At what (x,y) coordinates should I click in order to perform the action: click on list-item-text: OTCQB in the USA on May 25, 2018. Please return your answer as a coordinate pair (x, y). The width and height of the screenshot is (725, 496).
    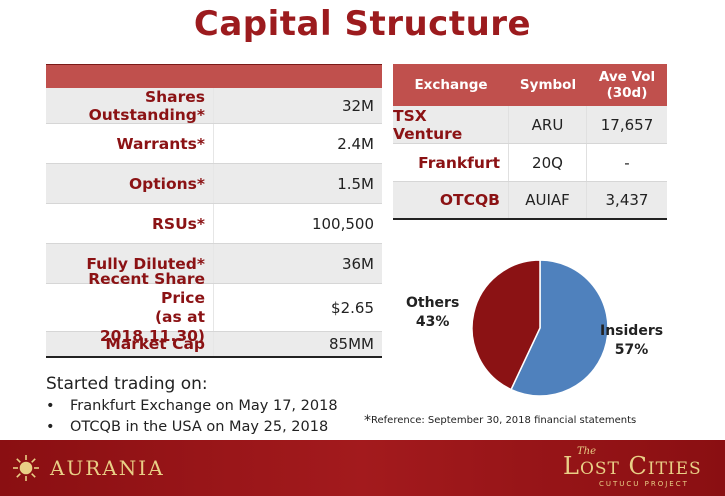
    Looking at the image, I should click on (199, 427).